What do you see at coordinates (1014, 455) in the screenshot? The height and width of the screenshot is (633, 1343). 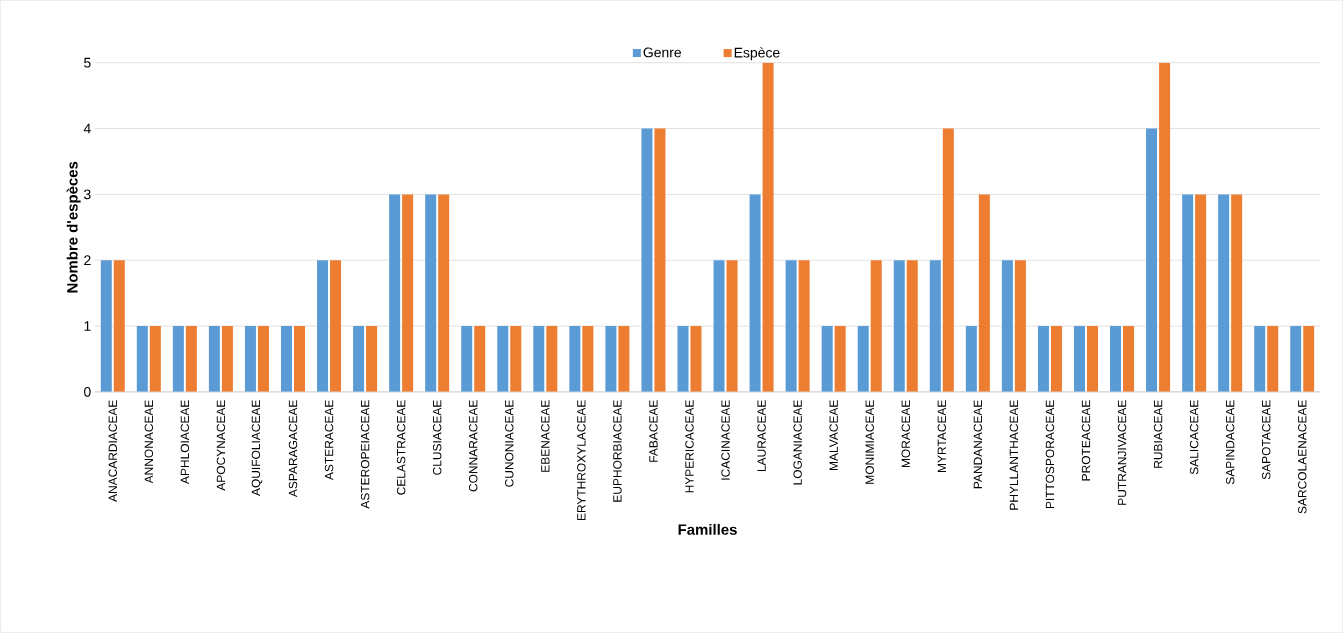 I see `x-tick-label: PHYLLANTHACEAE` at bounding box center [1014, 455].